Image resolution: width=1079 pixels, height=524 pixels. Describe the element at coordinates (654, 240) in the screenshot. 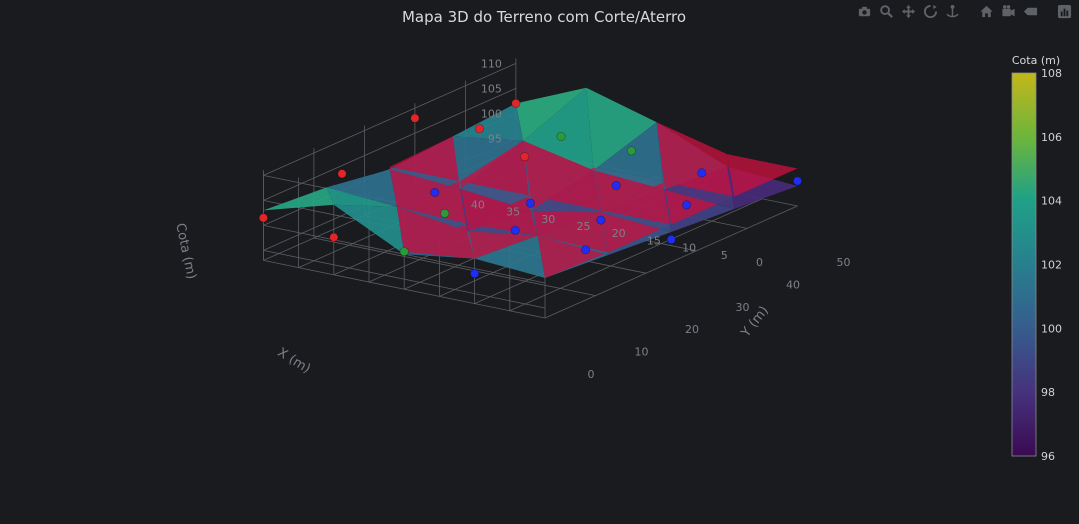

I see `x-tick-label: 15` at that location.